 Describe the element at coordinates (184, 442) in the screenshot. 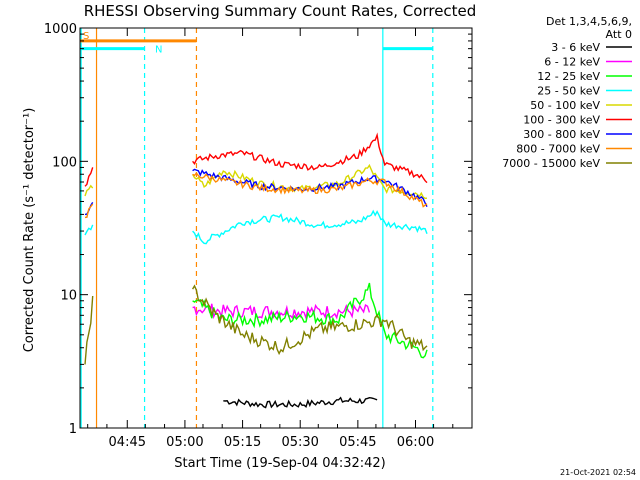

I see `x-tick-label-1: 05:00` at that location.